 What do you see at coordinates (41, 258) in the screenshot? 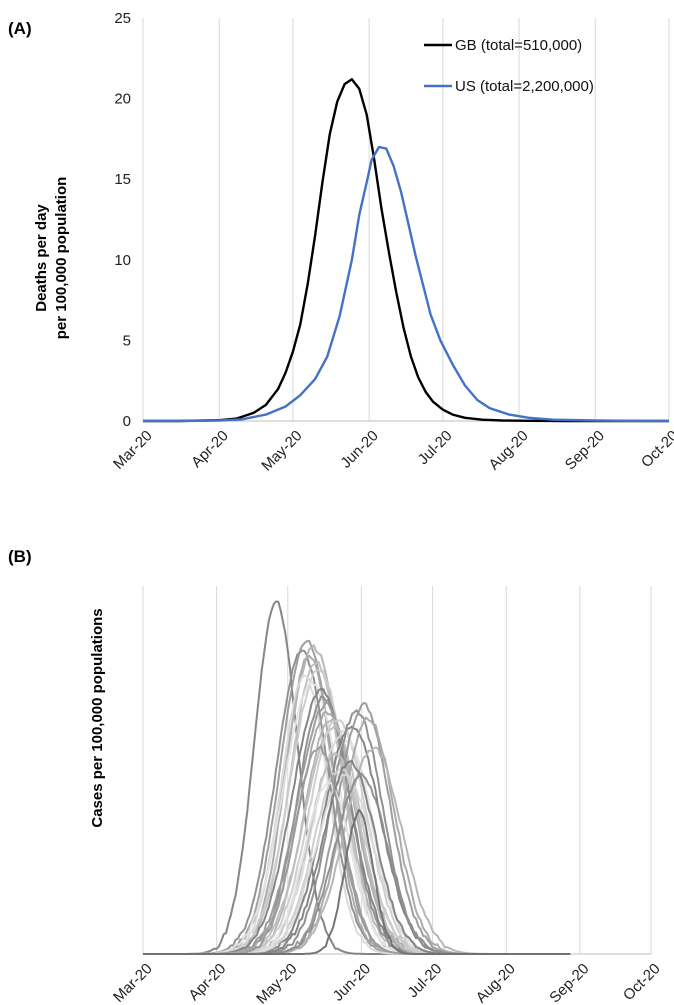
I see `panel-a-ylabel-line1: Deaths per day` at bounding box center [41, 258].